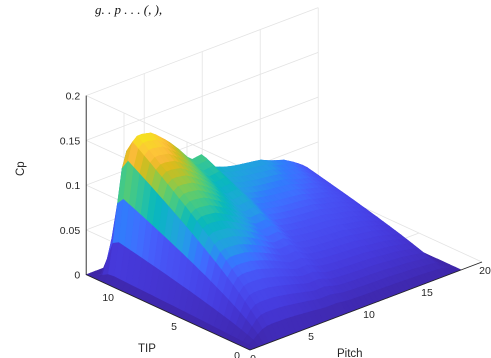  What do you see at coordinates (147, 349) in the screenshot?
I see `y-axis-label: TIP` at bounding box center [147, 349].